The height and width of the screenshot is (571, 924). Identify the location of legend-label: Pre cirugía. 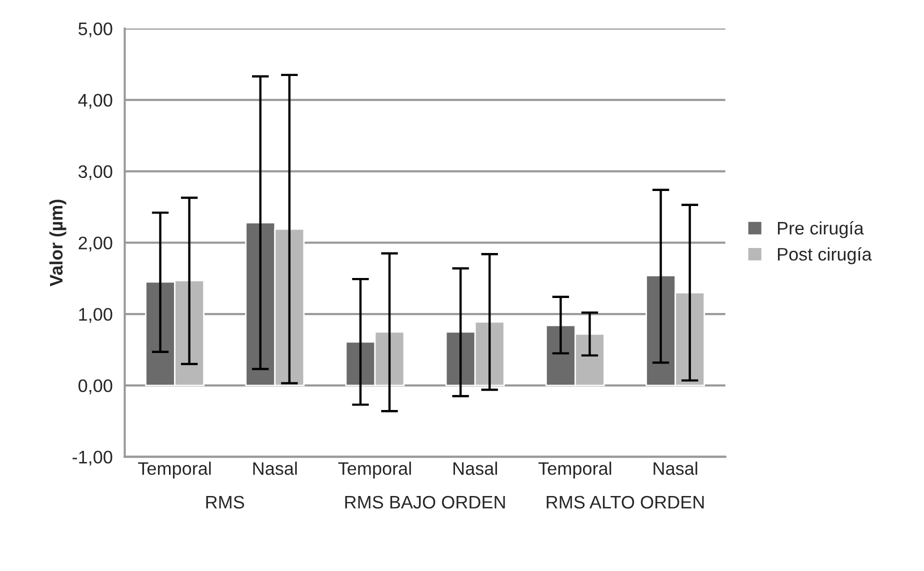
(821, 229).